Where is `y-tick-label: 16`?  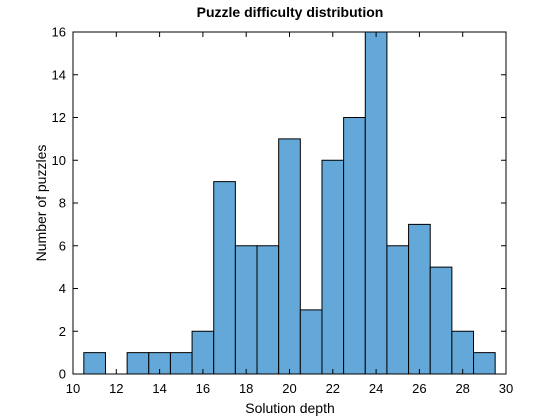
y-tick-label: 16 is located at coordinates (59, 32).